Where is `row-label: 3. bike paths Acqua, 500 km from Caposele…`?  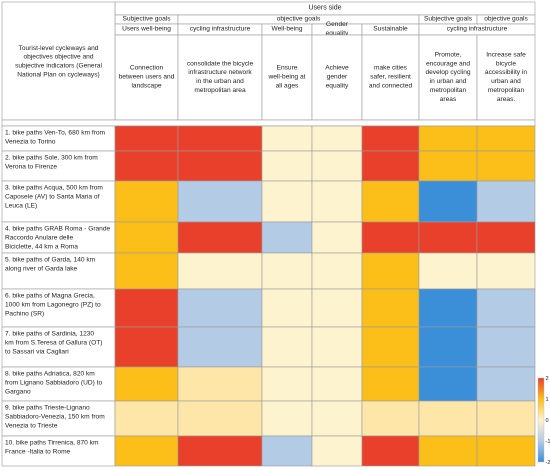 row-label: 3. bike paths Acqua, 500 km from Caposele… is located at coordinates (54, 197).